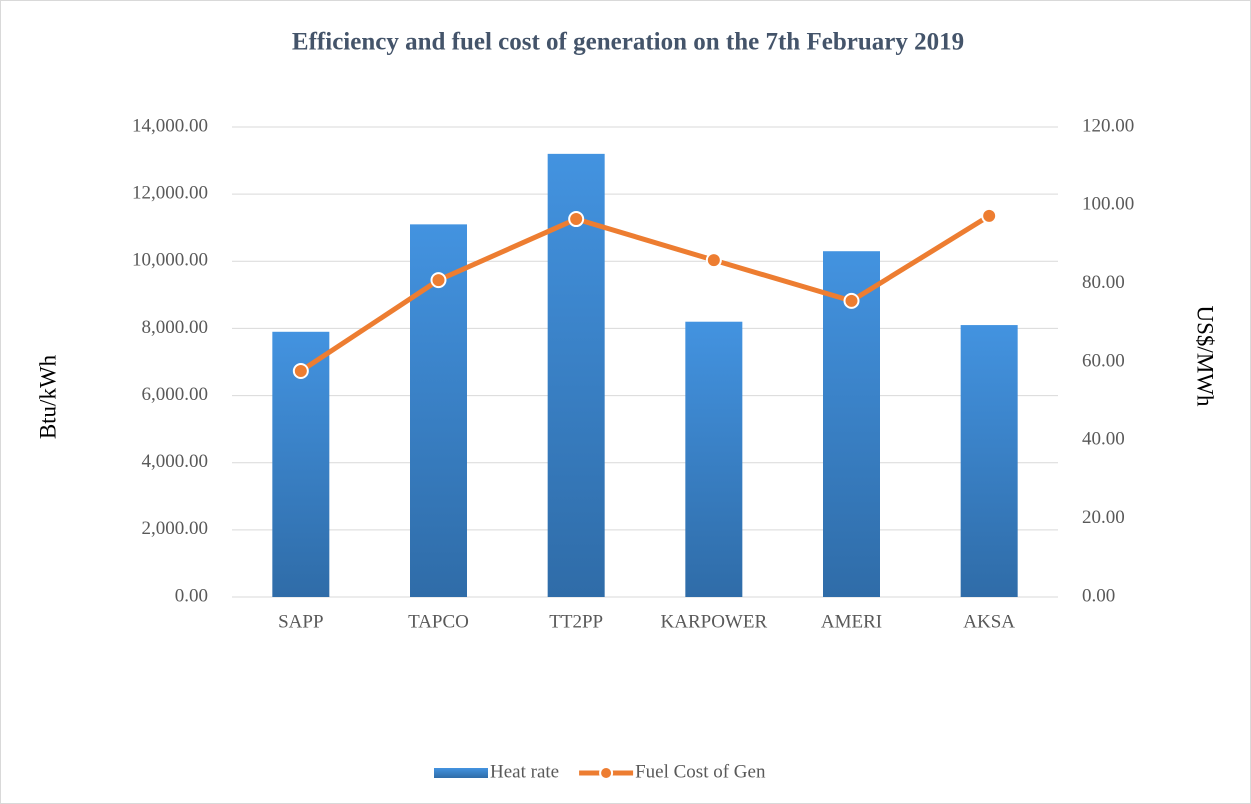  I want to click on y-tick-label: 14,000.00, so click(170, 125).